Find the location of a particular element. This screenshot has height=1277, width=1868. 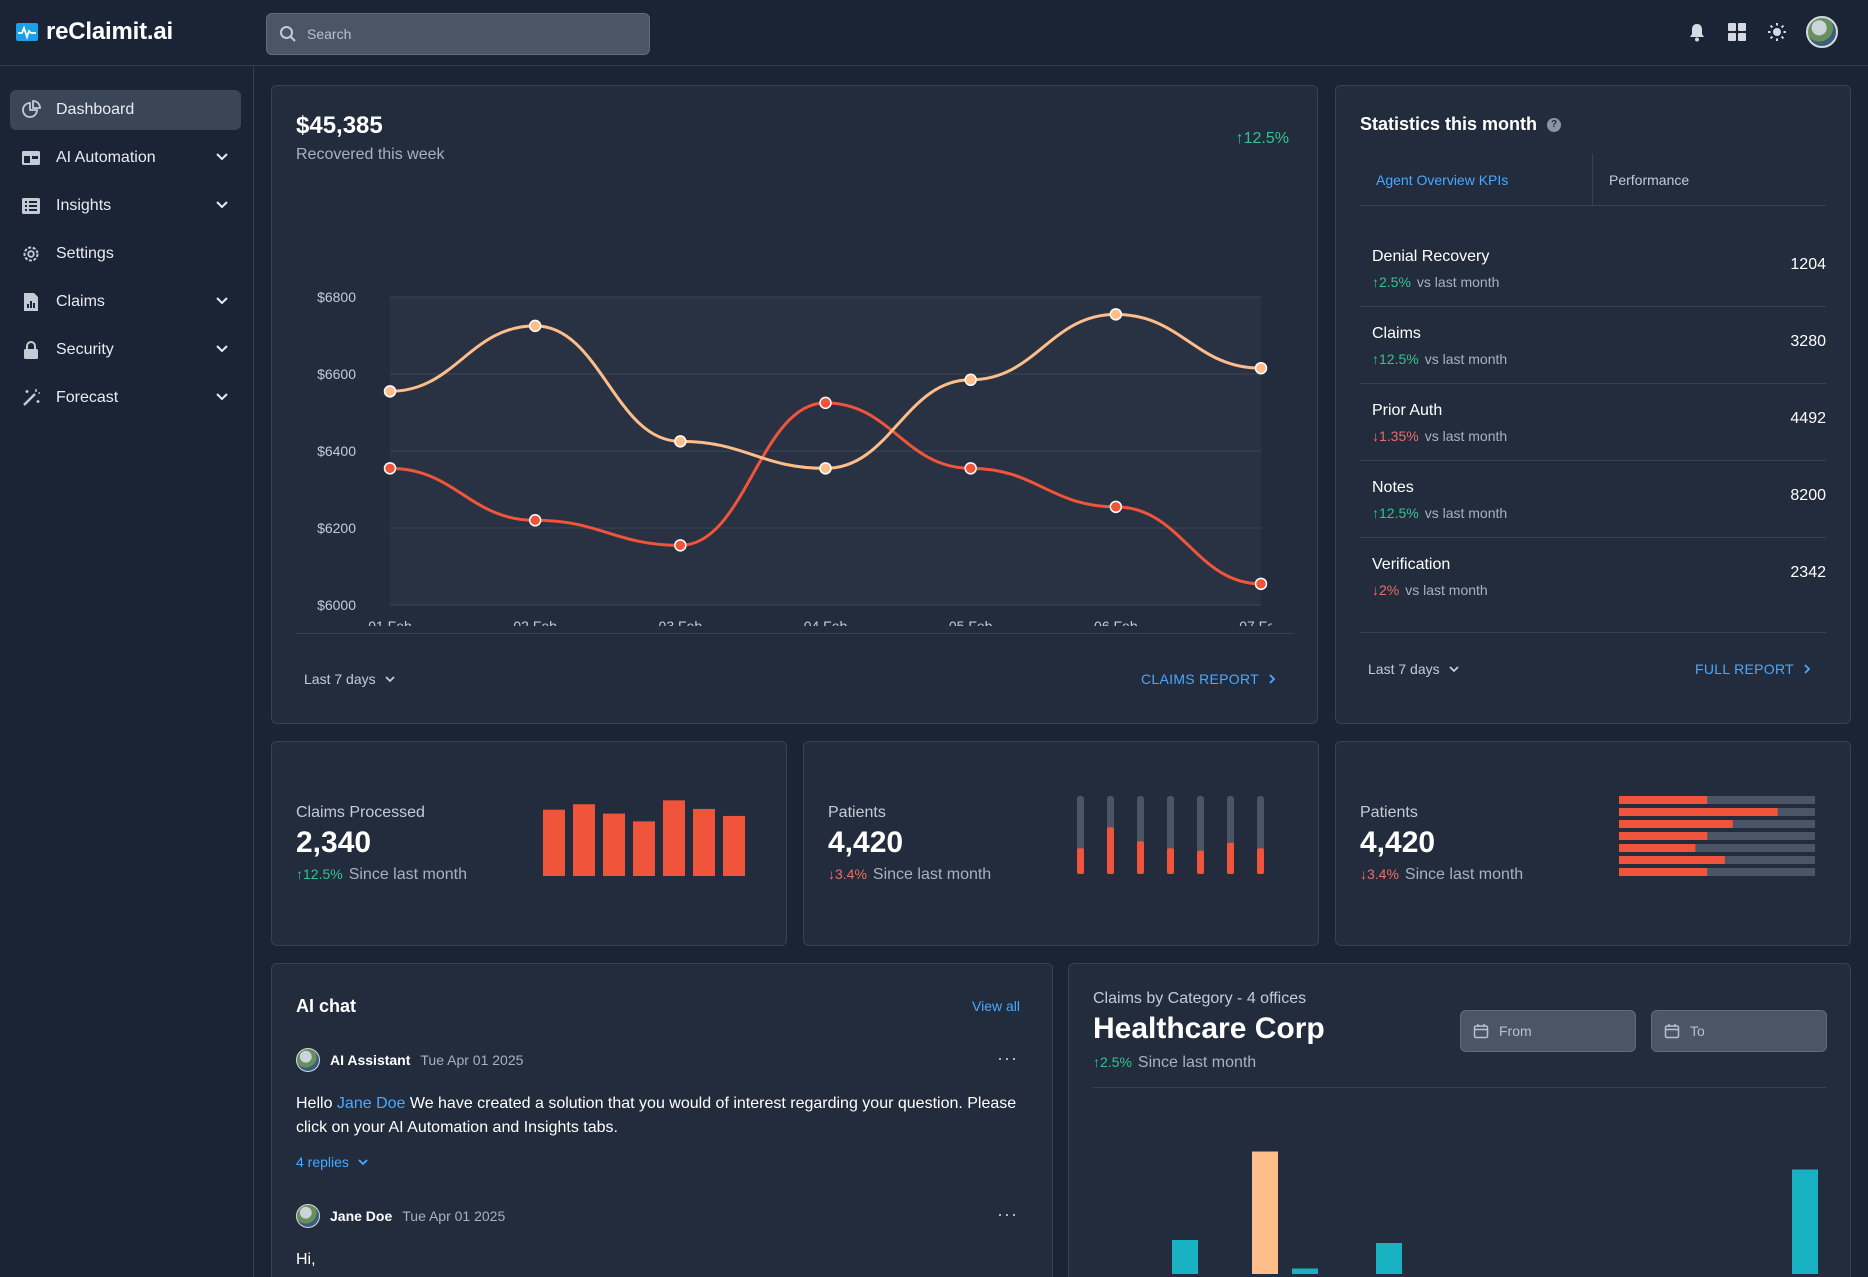

search-icon is located at coordinates (288, 34).